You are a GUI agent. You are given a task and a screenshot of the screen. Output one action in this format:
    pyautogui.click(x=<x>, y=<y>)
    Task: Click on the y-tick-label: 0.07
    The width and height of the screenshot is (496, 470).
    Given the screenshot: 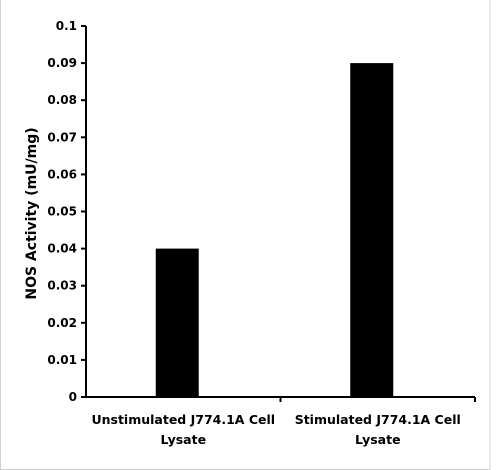 What is the action you would take?
    pyautogui.click(x=62, y=137)
    